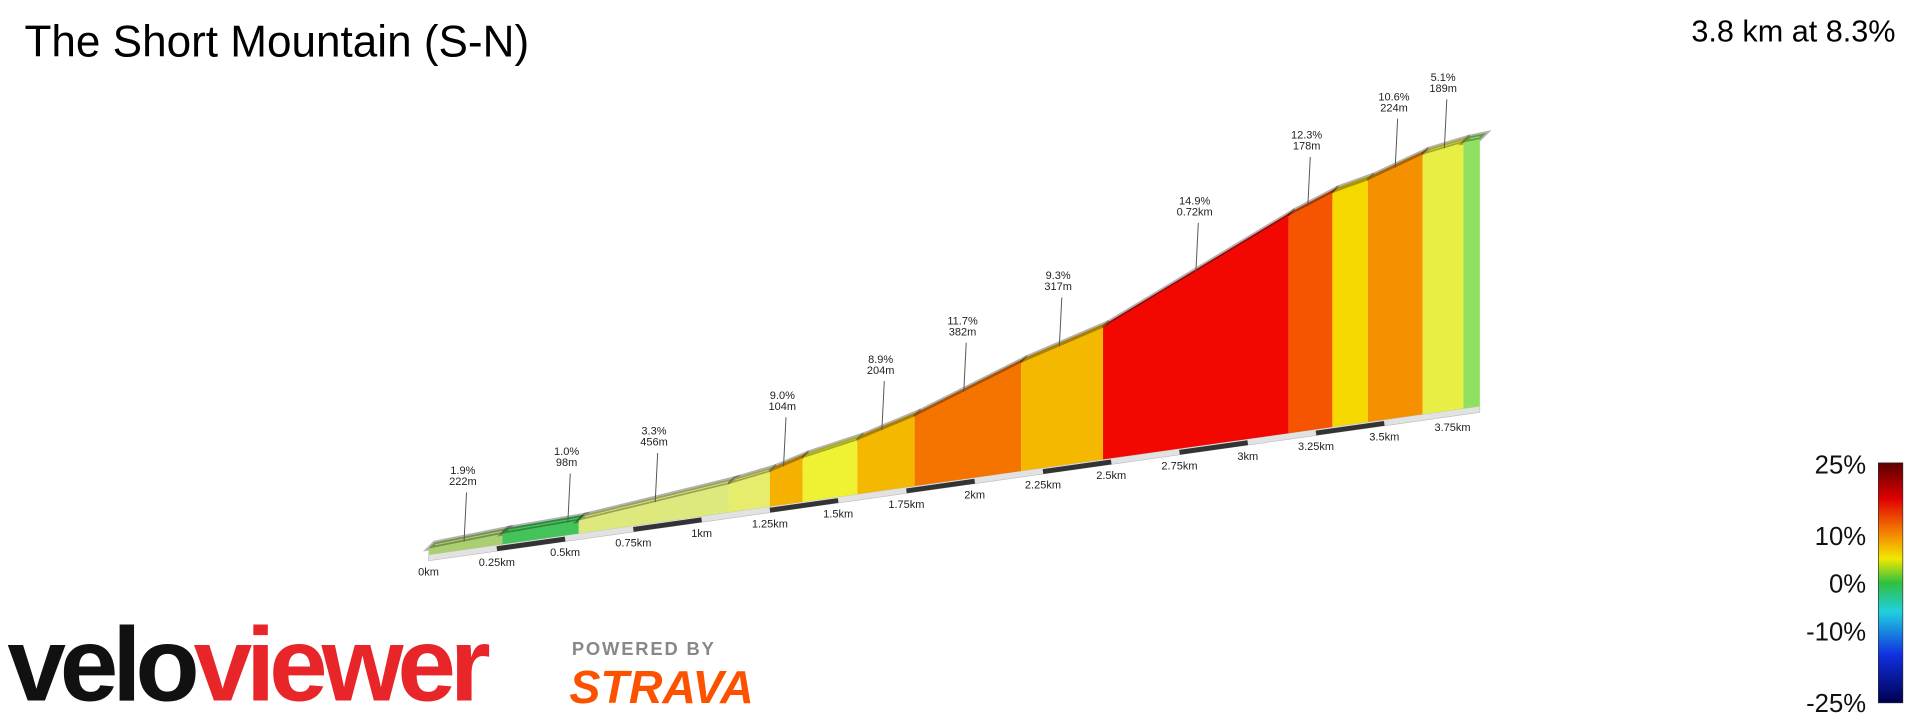 Image resolution: width=1920 pixels, height=720 pixels. What do you see at coordinates (1306, 136) in the screenshot?
I see `annotation-grade: 12.3%` at bounding box center [1306, 136].